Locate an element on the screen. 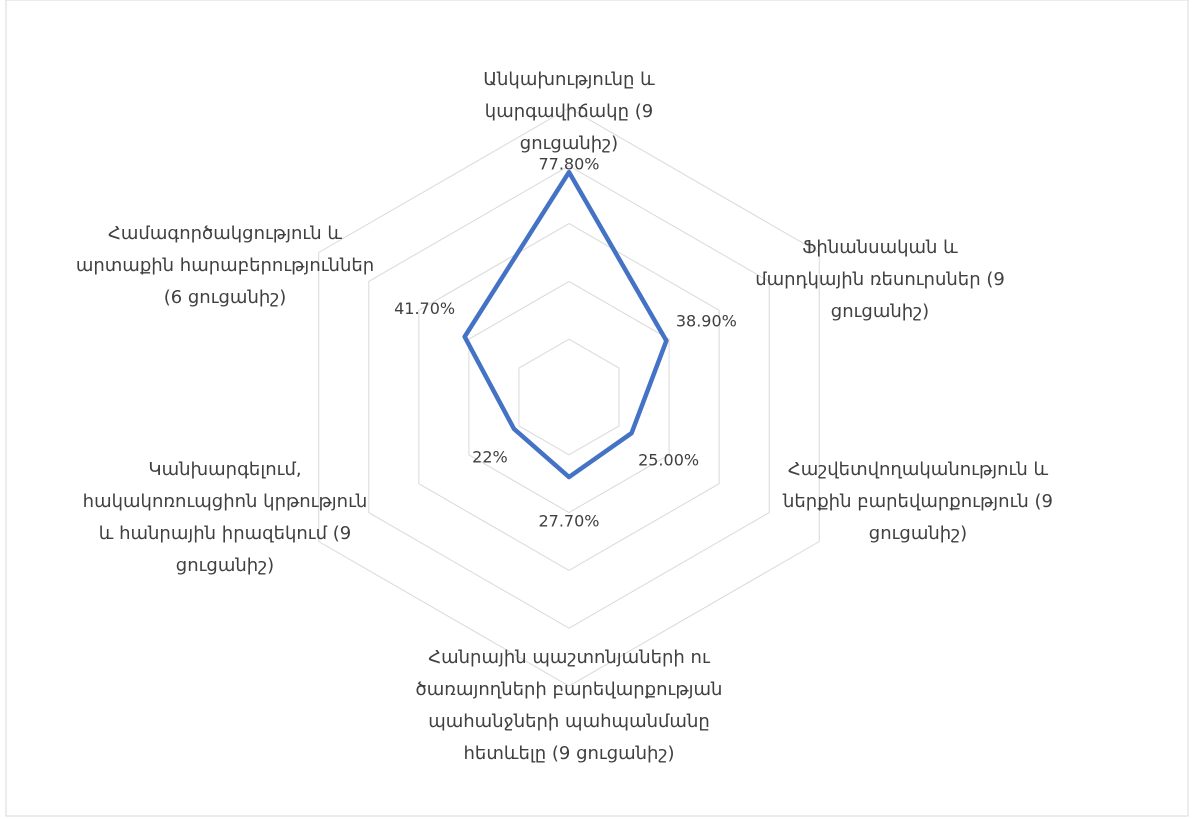 Image resolution: width=1193 pixels, height=819 pixels. grid-ring is located at coordinates (569, 397).